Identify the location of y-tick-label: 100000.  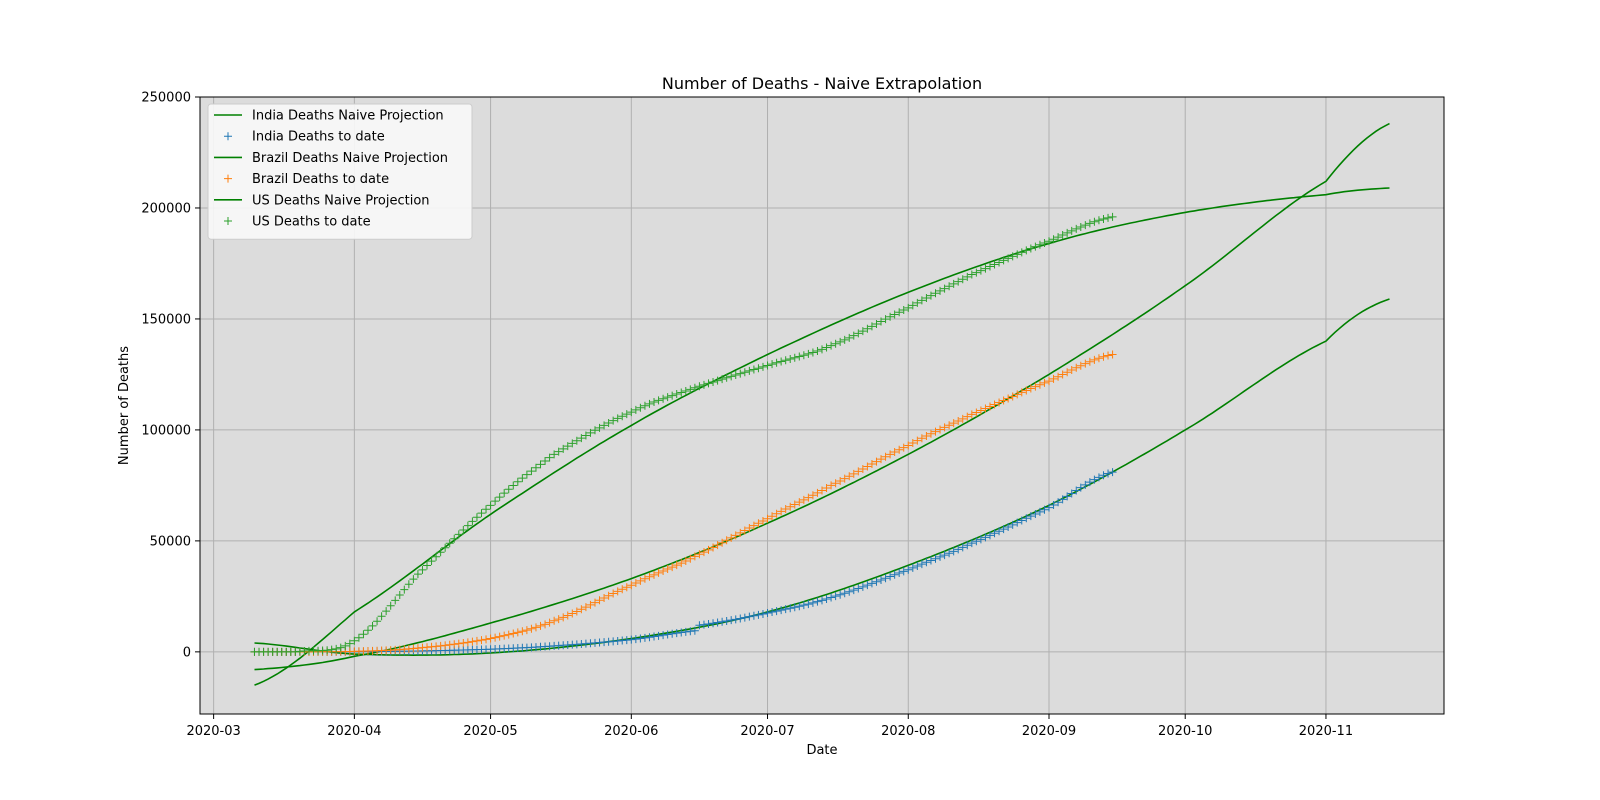
(166, 430).